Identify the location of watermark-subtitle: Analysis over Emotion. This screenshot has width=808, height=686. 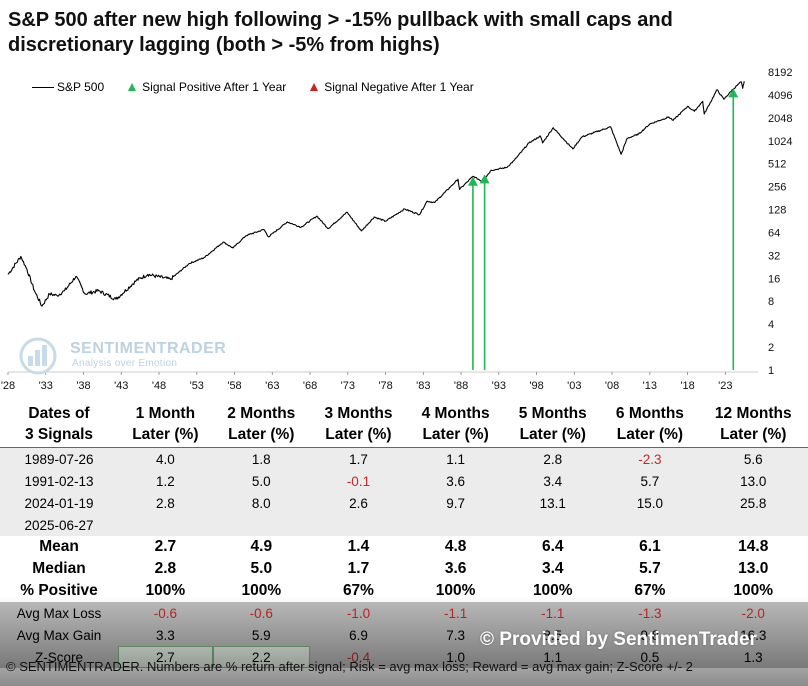
(125, 363).